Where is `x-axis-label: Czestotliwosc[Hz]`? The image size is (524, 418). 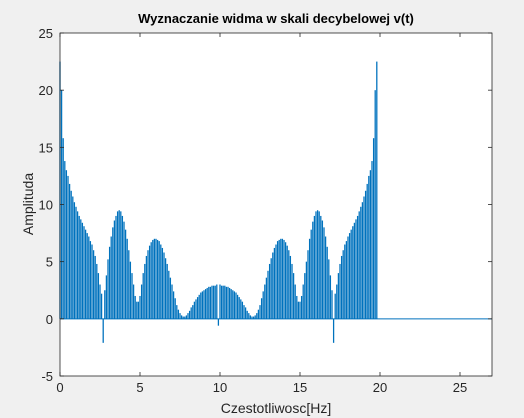 x-axis-label: Czestotliwosc[Hz] is located at coordinates (276, 408).